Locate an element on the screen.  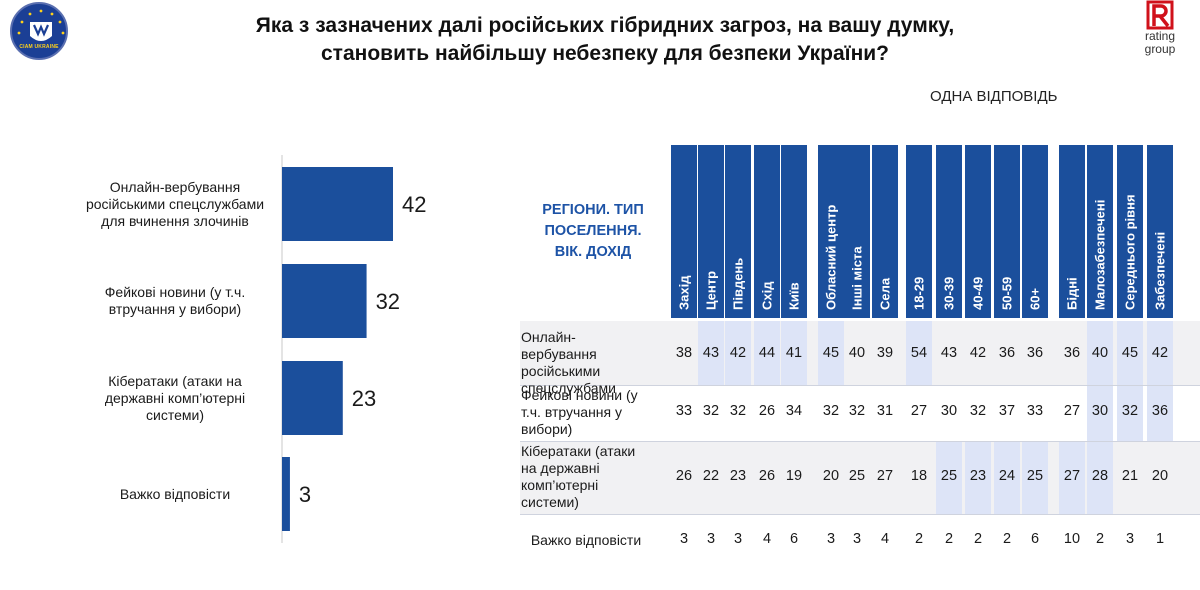
table-cell: 1 is located at coordinates (1160, 539).